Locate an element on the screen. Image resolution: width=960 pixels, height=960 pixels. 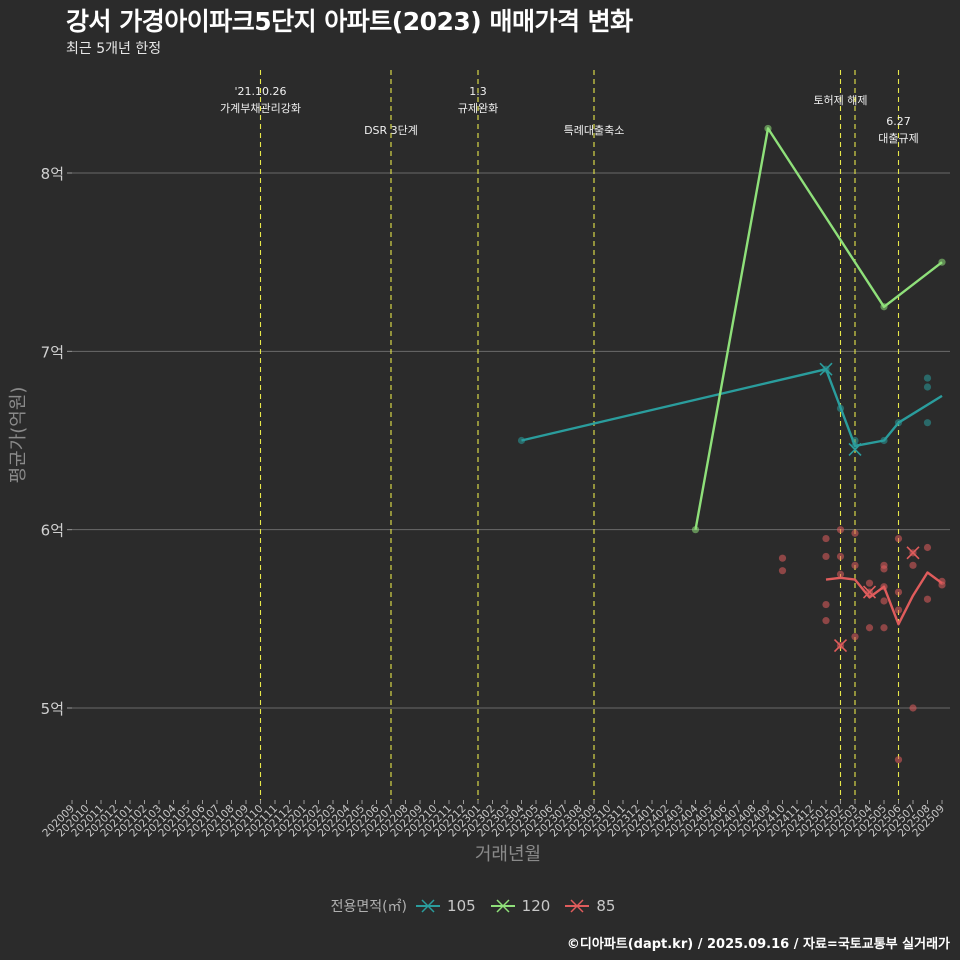
y-axis-title: 평균가(억원) is located at coordinates (18, 435).